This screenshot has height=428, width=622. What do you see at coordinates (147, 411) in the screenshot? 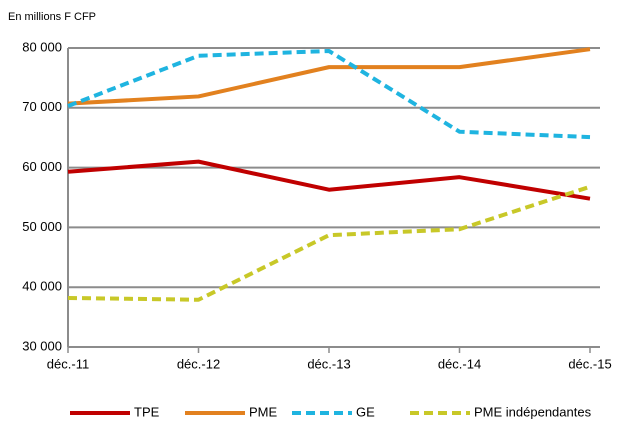
I see `legend-label: TPE` at bounding box center [147, 411].